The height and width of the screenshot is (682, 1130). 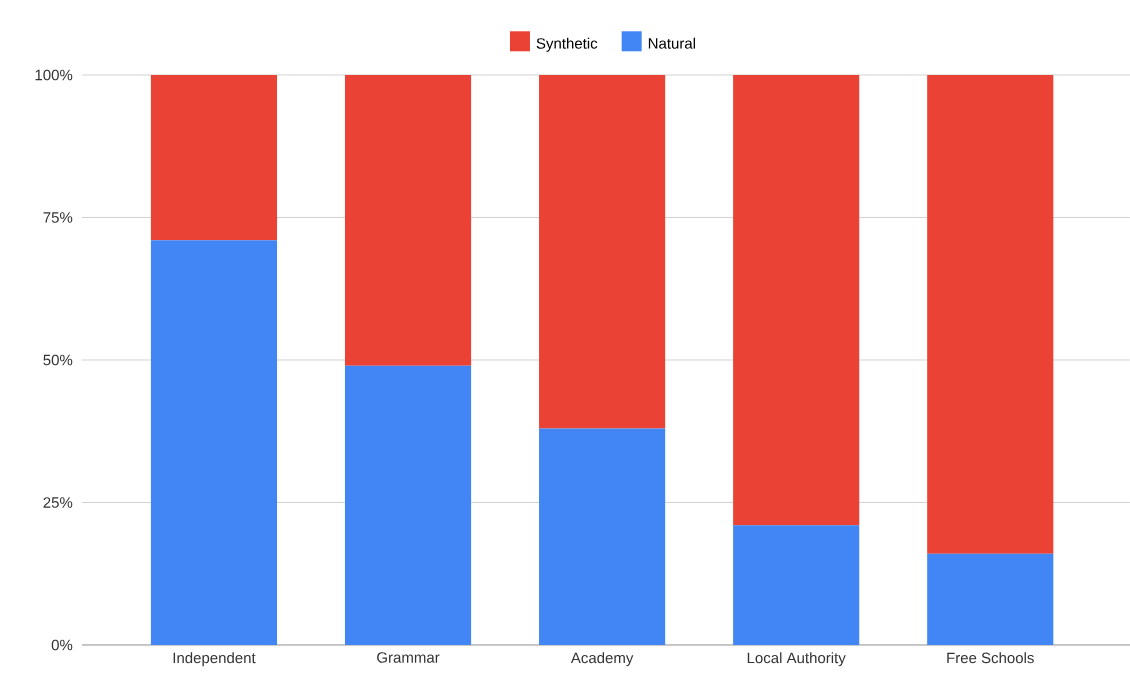 I want to click on y-tick-label: 75%, so click(x=58, y=217).